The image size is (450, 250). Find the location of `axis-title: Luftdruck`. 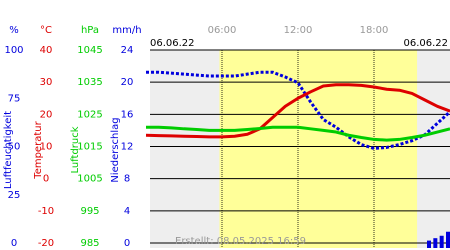

axis-title: Luftdruck is located at coordinates (75, 149).